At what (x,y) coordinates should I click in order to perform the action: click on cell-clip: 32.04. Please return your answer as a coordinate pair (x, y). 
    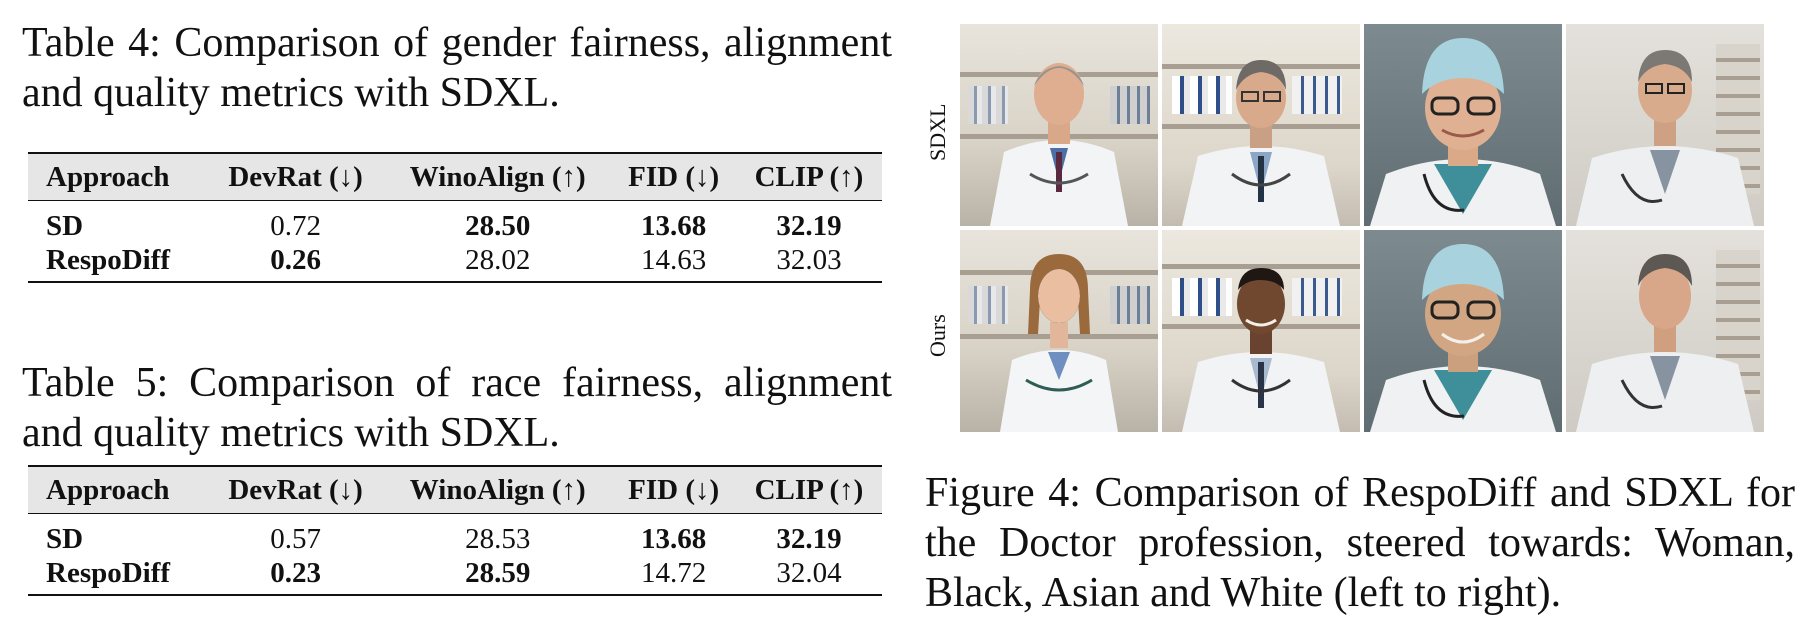
    Looking at the image, I should click on (808, 576).